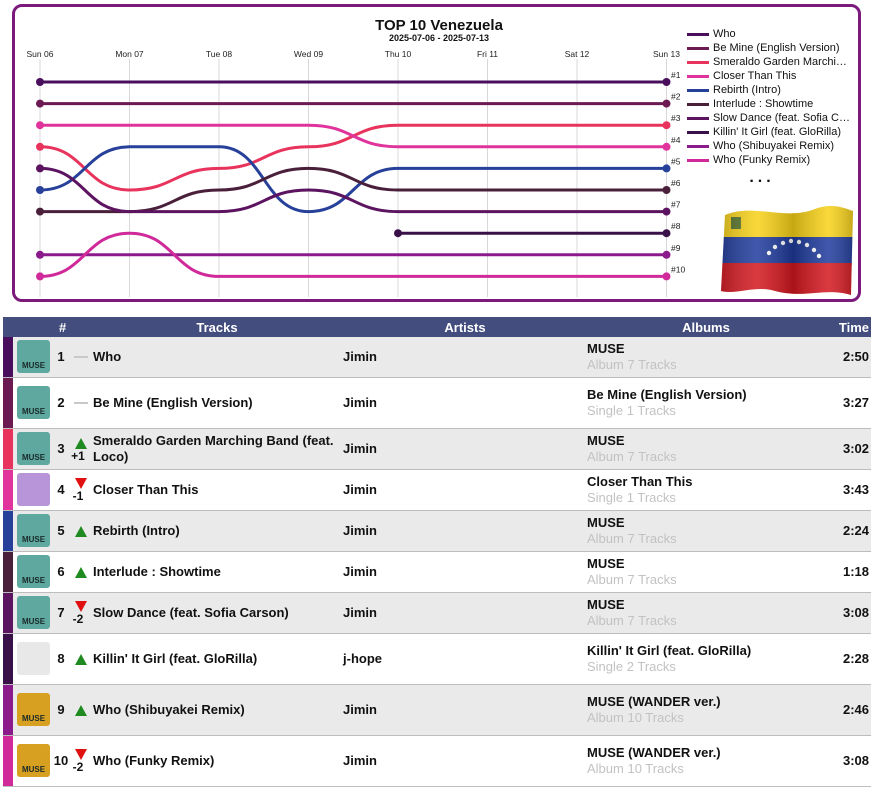 The image size is (876, 792). What do you see at coordinates (676, 226) in the screenshot?
I see `y-tick-label: #8` at bounding box center [676, 226].